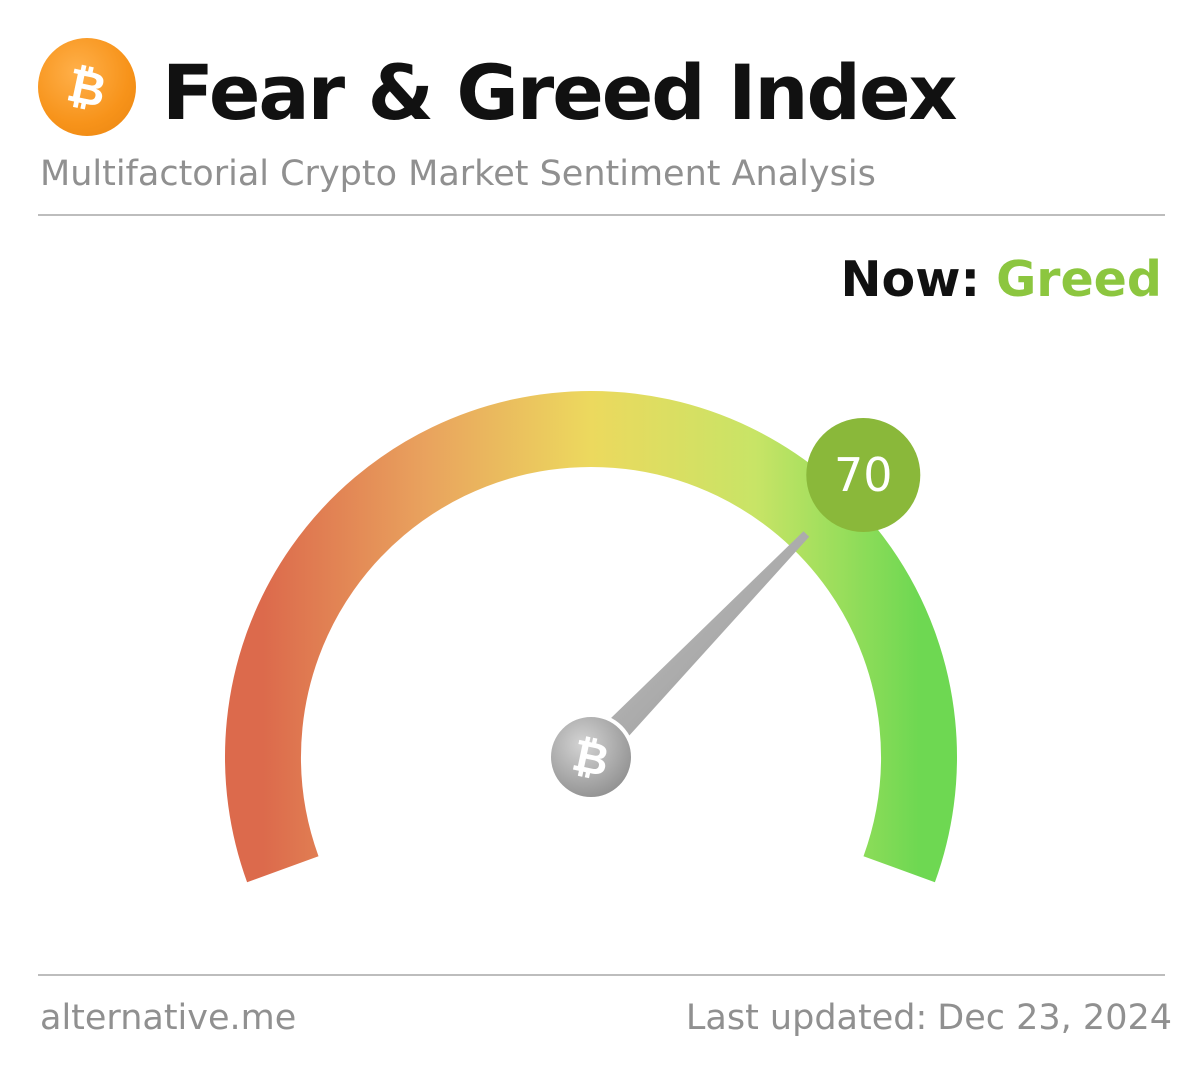  I want to click on last-updated-label: Last updated:, so click(806, 1018).